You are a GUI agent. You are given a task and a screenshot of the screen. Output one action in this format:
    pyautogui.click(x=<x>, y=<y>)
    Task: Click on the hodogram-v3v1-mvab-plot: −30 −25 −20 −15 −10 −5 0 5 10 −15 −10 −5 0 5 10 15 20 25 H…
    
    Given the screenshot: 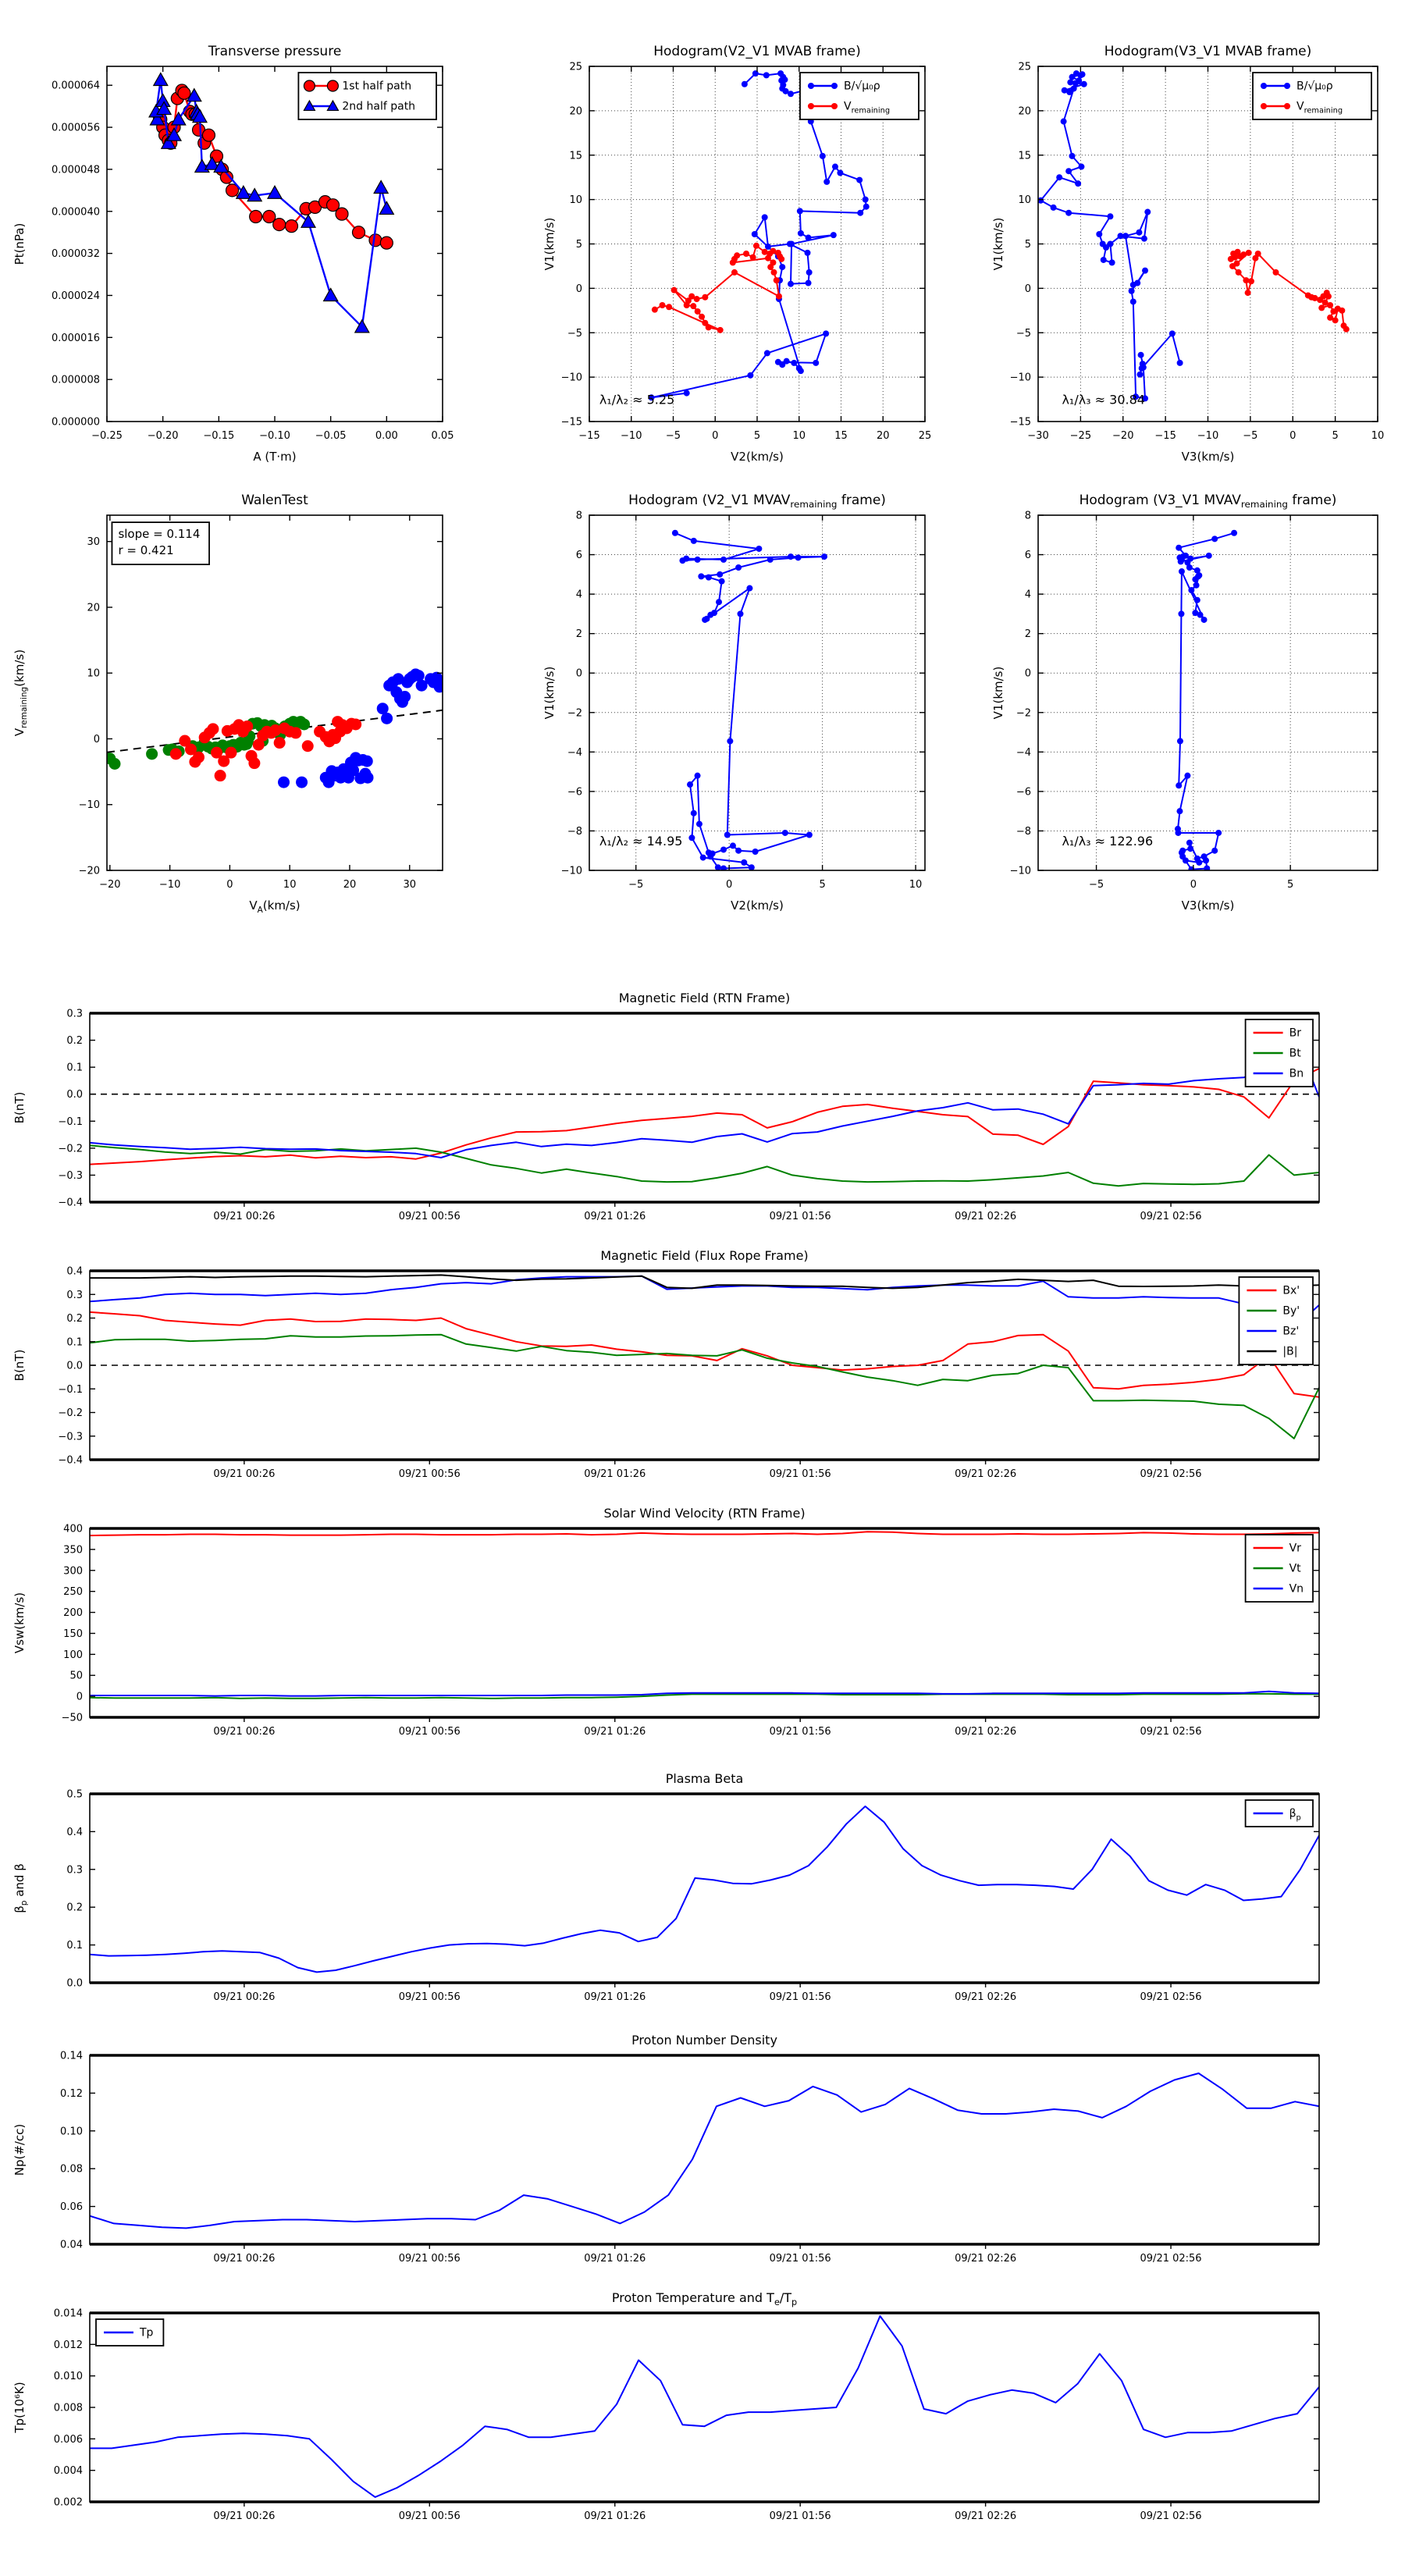 What is the action you would take?
    pyautogui.click(x=1188, y=254)
    